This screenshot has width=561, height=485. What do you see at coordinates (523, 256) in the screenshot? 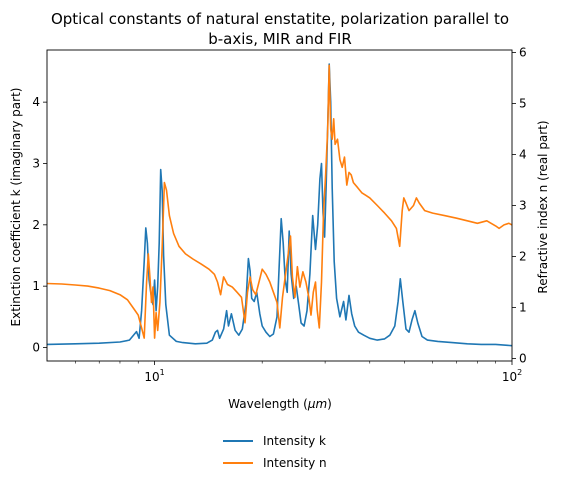
I see `y-right-tick-label: 2` at bounding box center [523, 256].